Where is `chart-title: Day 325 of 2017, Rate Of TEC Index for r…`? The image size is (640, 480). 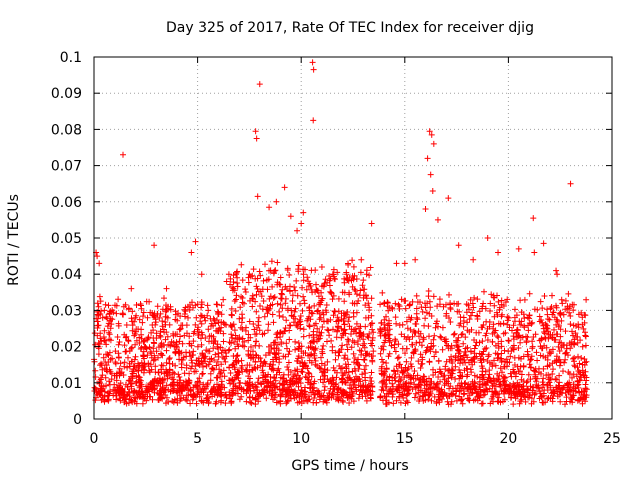
chart-title: Day 325 of 2017, Rate Of TEC Index for r… is located at coordinates (350, 28).